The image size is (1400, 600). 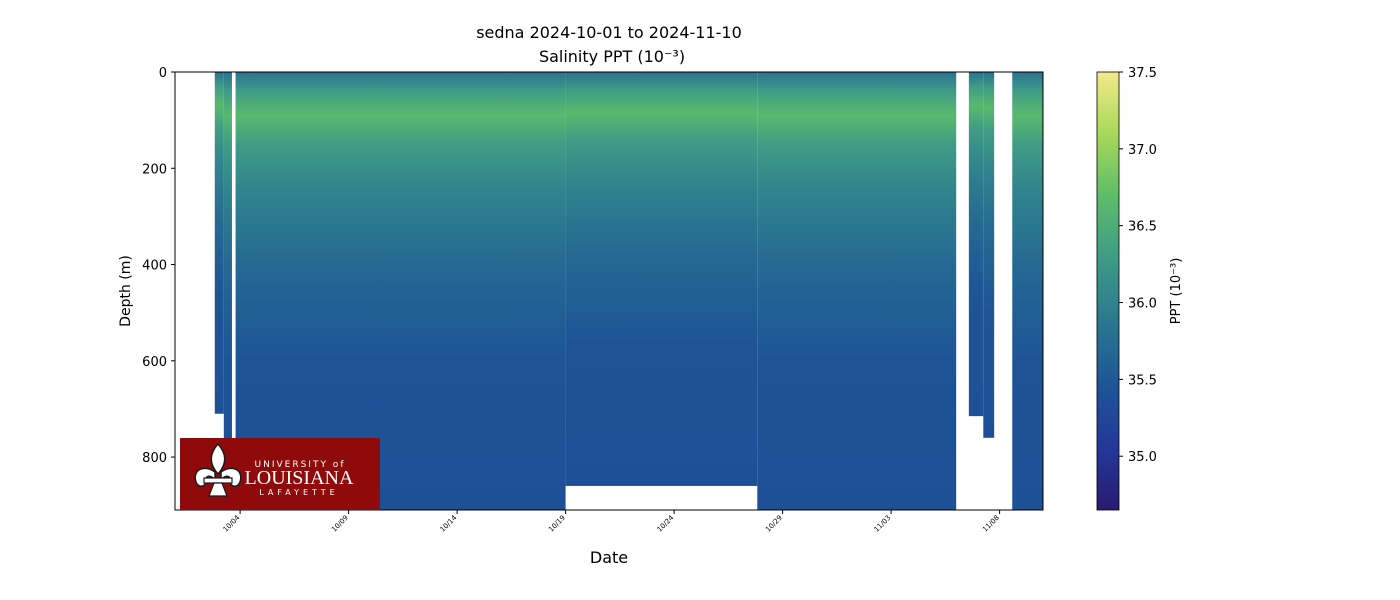 I want to click on logo-line2: LOUISIANA, so click(x=299, y=478).